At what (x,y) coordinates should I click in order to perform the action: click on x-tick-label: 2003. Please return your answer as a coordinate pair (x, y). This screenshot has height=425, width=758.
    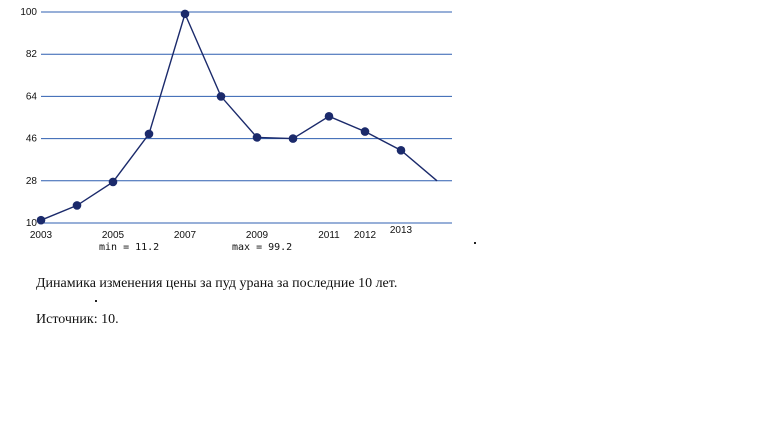
    Looking at the image, I should click on (41, 235).